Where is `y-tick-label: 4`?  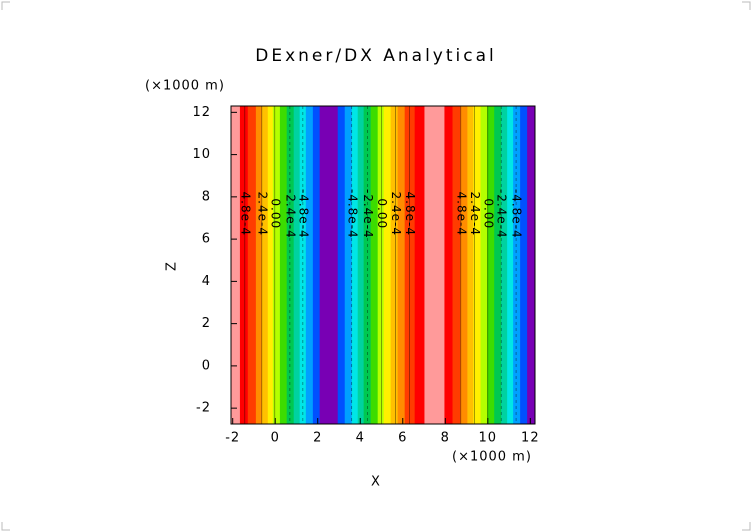 y-tick-label: 4 is located at coordinates (206, 281).